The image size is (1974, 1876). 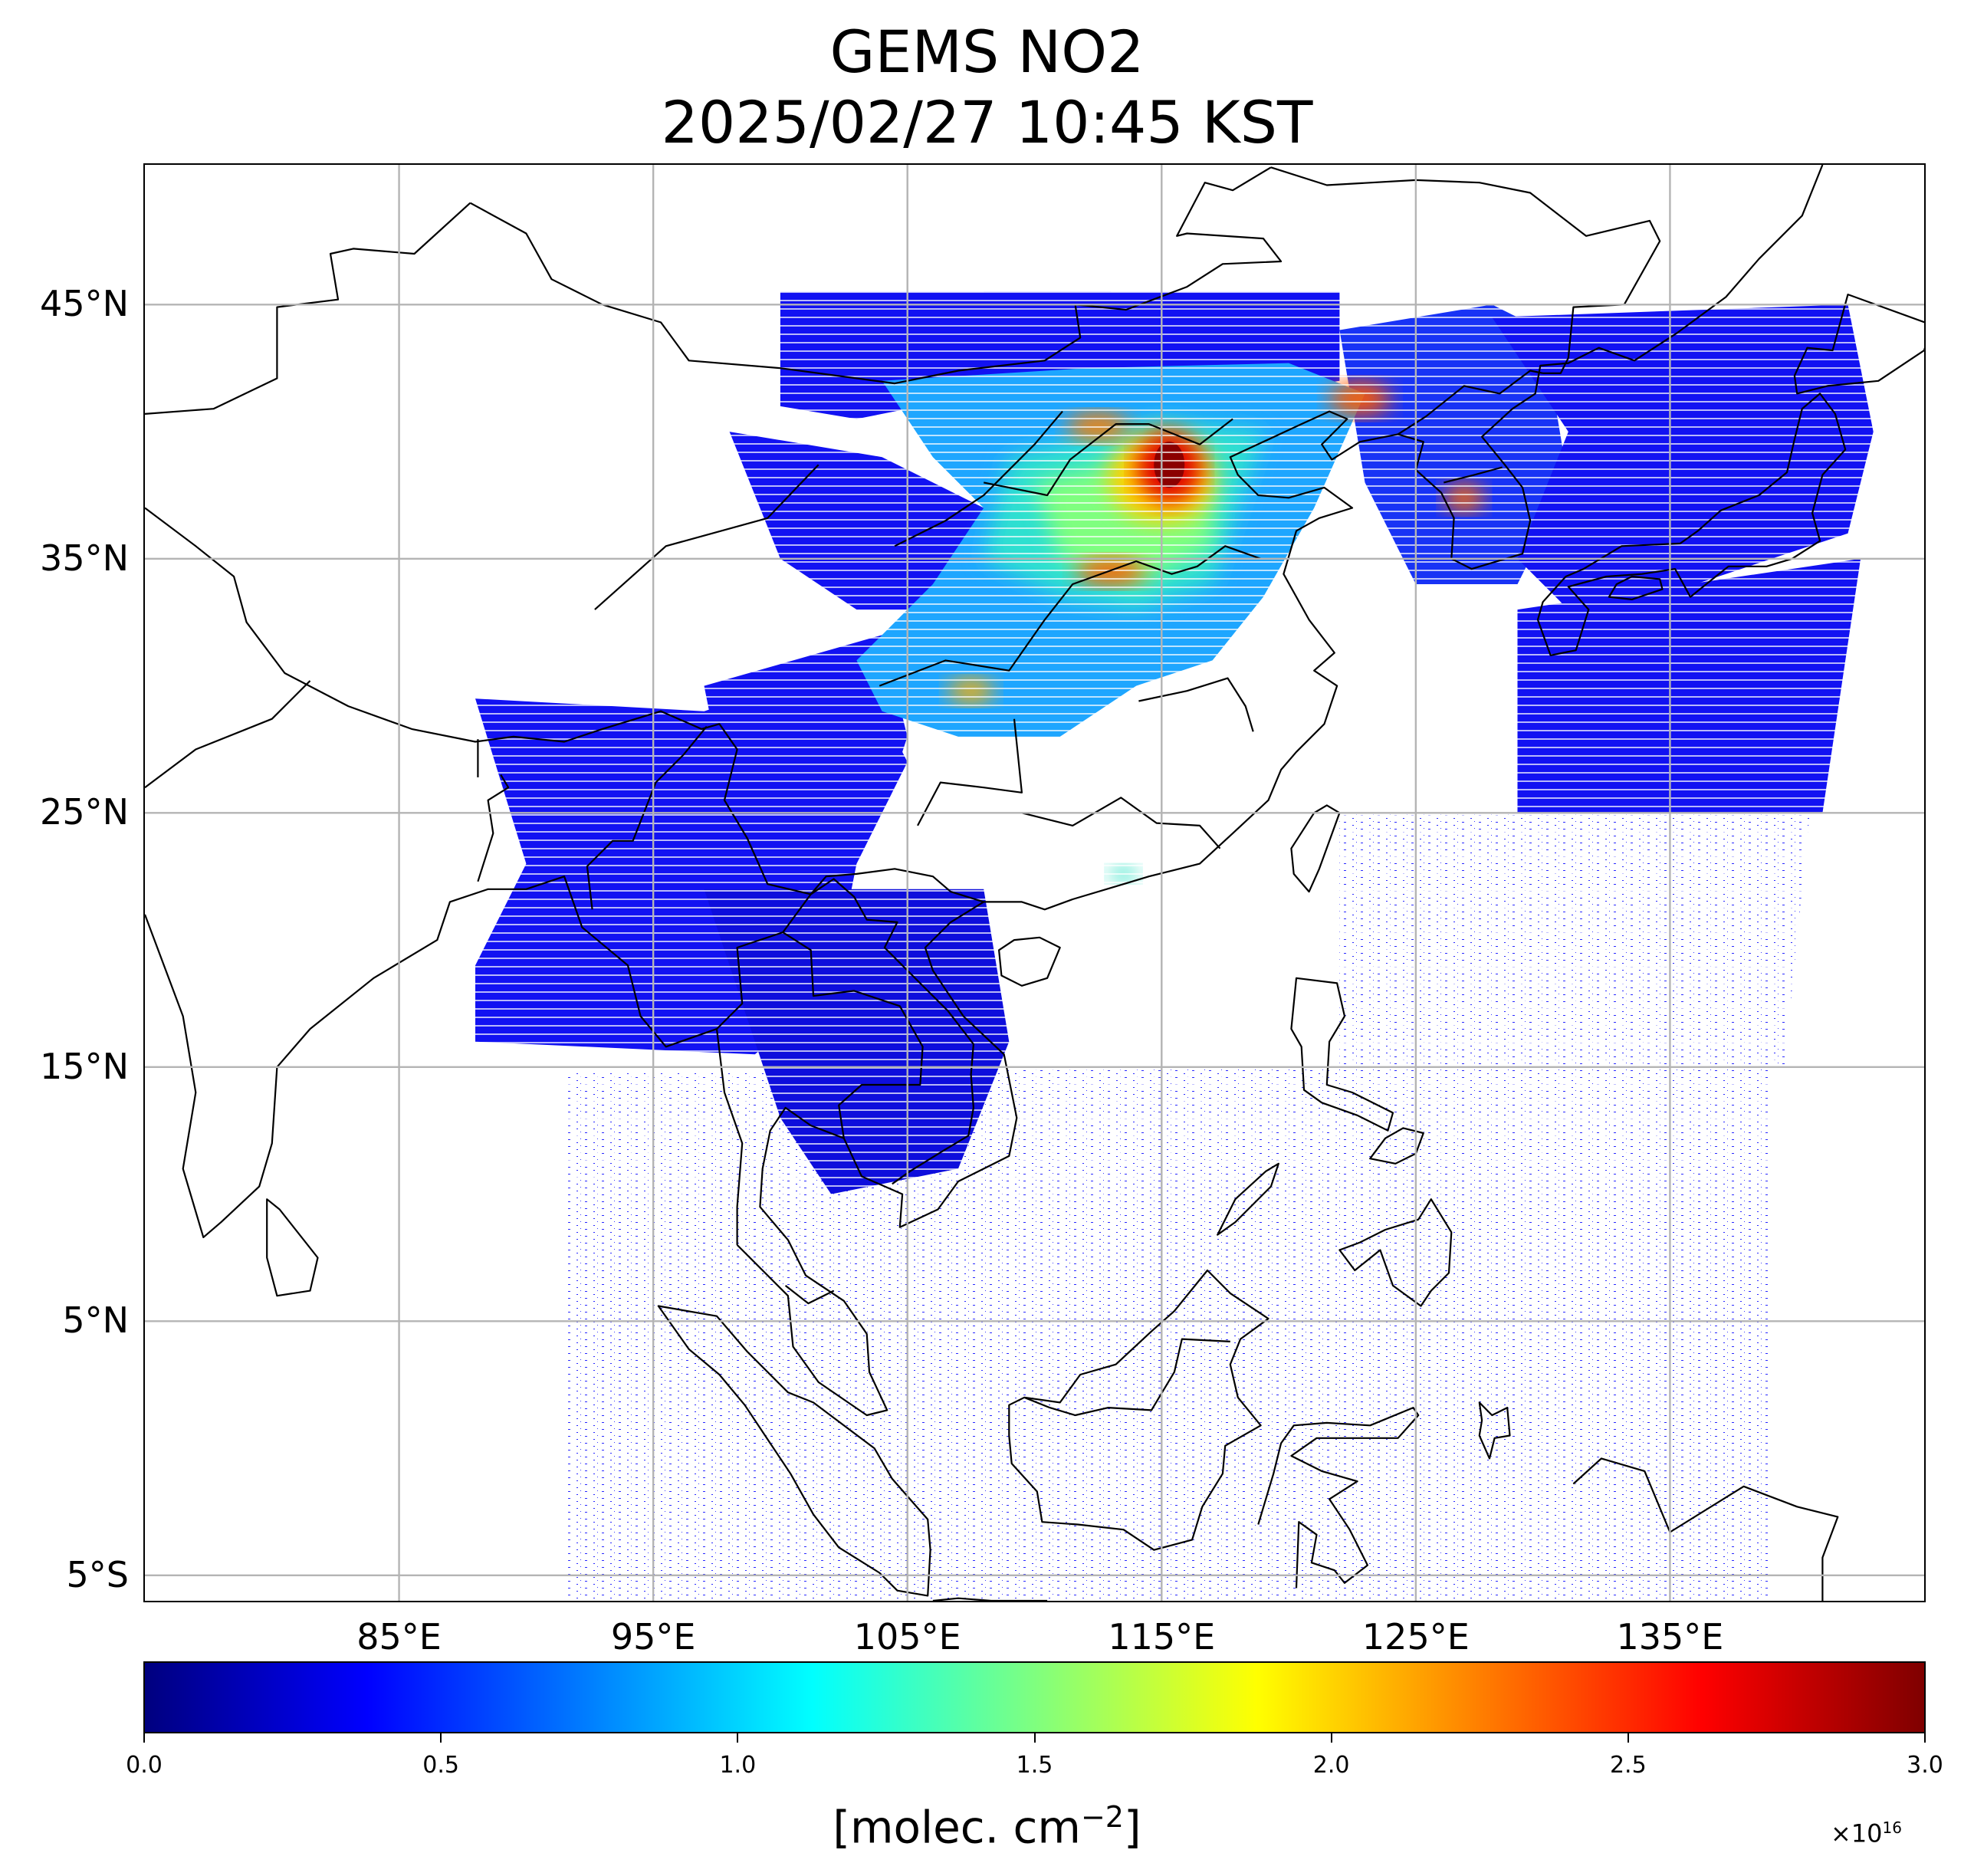 I want to click on colorbar-exponent: ×10¹⁶, so click(x=1866, y=1833).